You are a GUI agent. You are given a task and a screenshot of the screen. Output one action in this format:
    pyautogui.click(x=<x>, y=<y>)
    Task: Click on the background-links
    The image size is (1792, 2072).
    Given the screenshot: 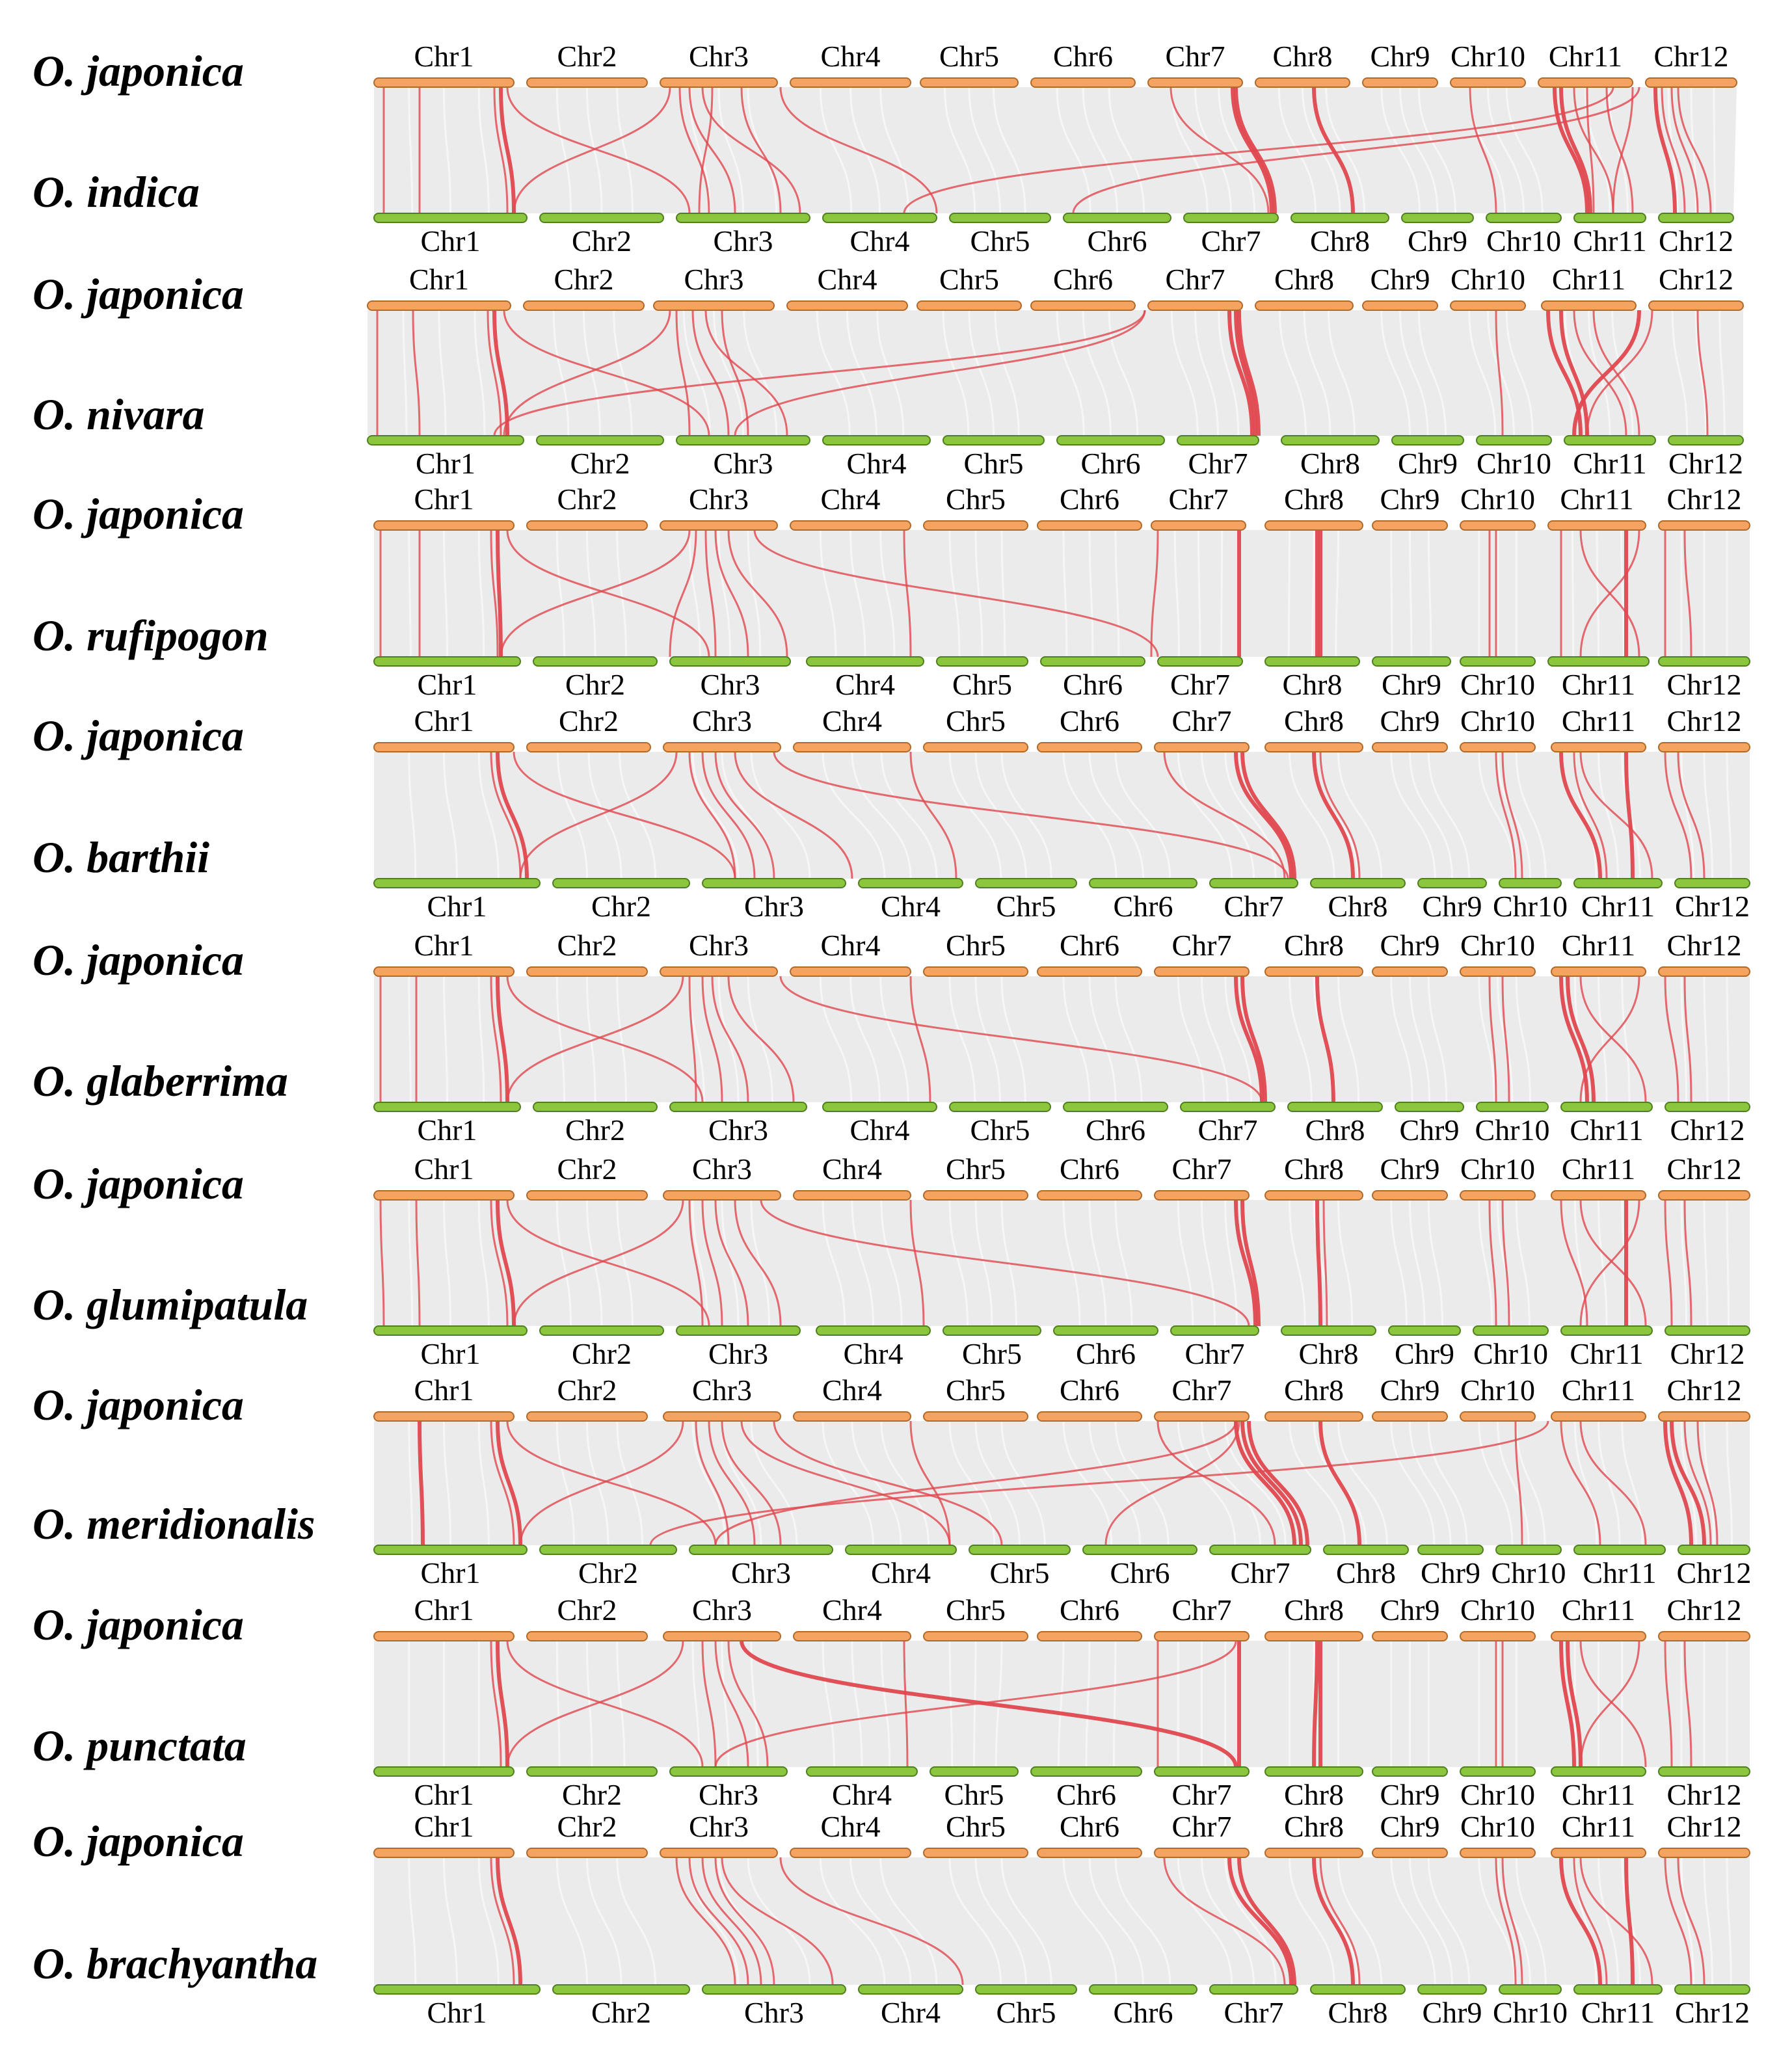 What is the action you would take?
    pyautogui.click(x=1062, y=150)
    